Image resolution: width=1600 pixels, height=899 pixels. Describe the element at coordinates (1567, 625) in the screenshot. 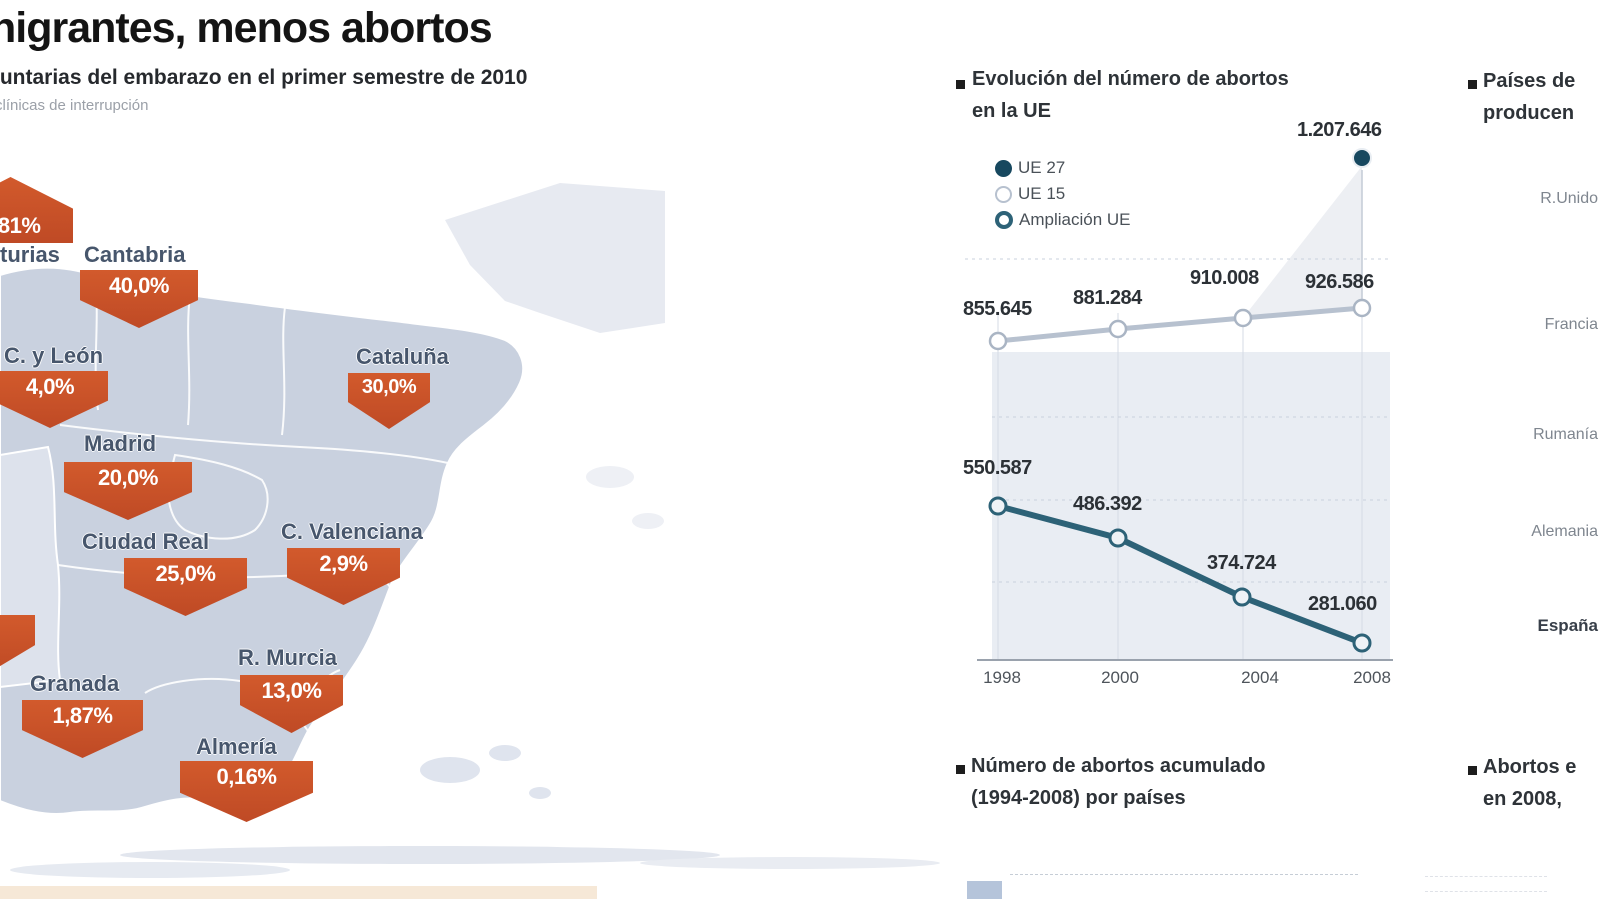

I see `country-label-espana: España` at that location.